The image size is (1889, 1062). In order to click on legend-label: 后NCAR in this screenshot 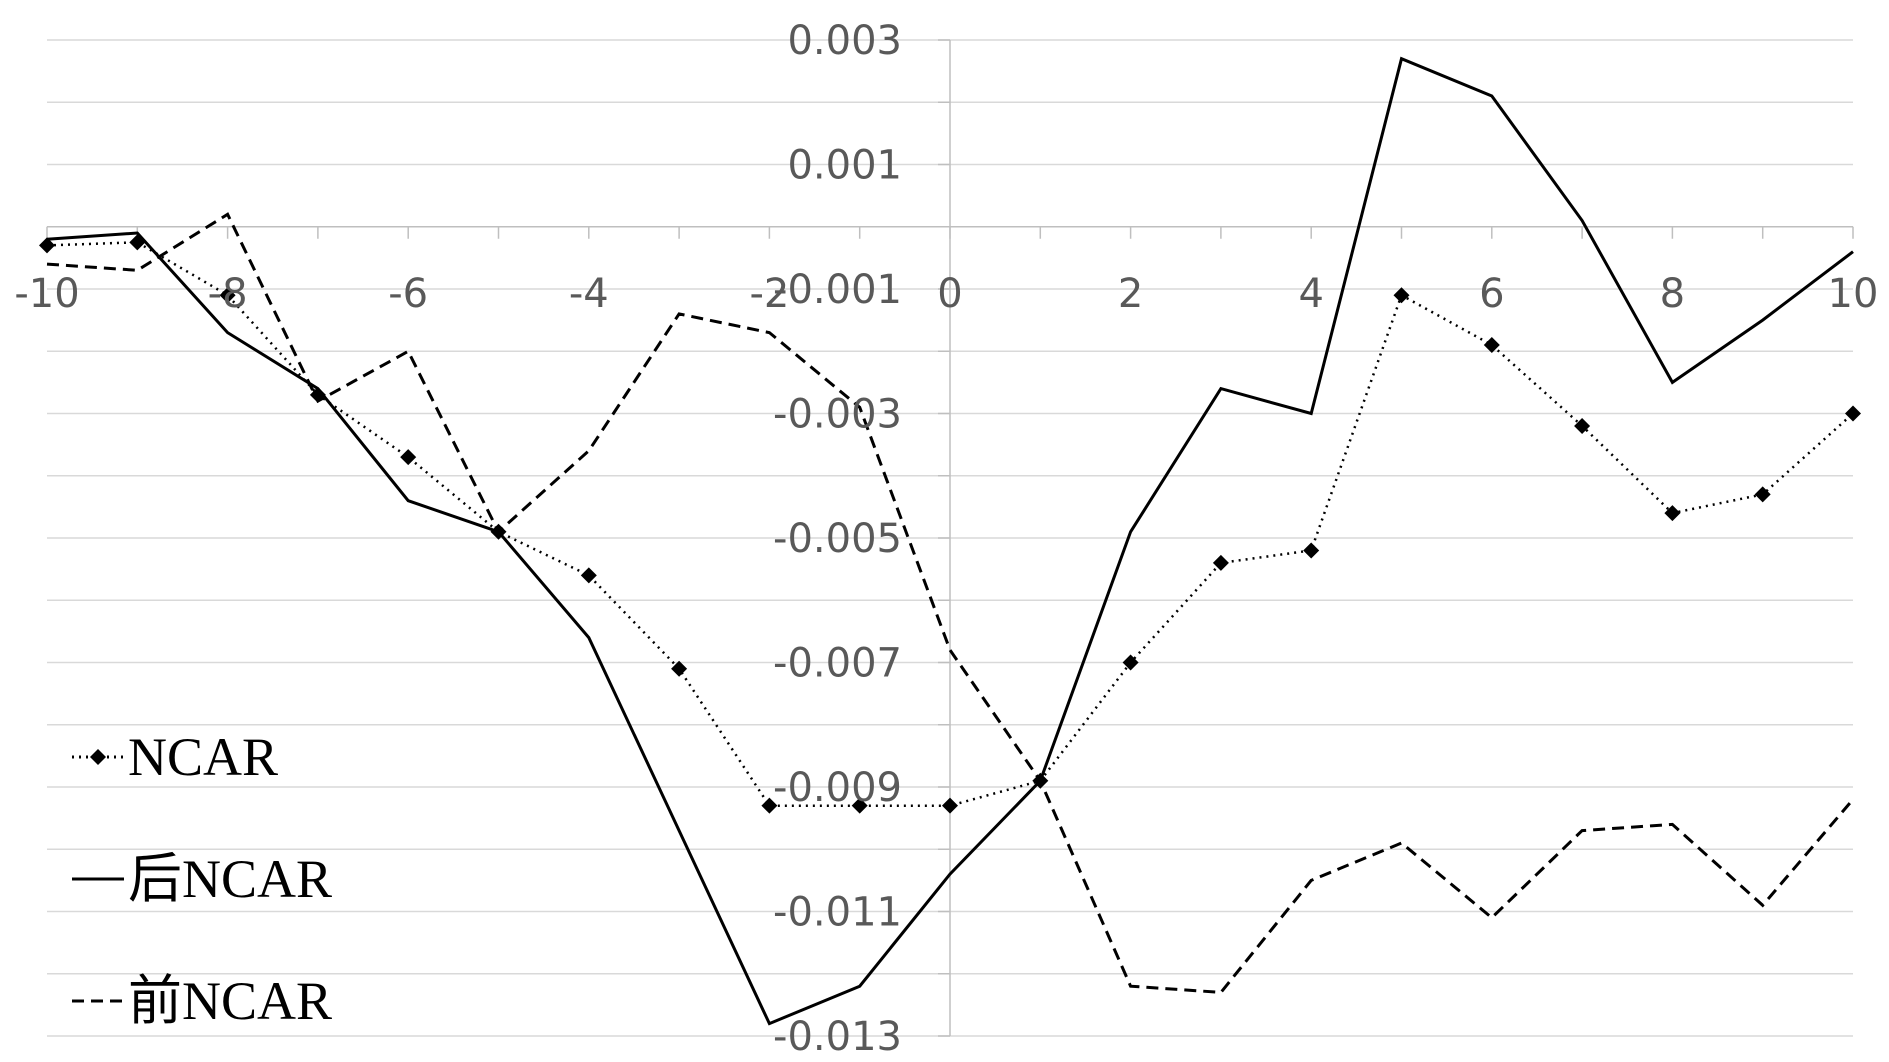, I will do `click(230, 879)`.